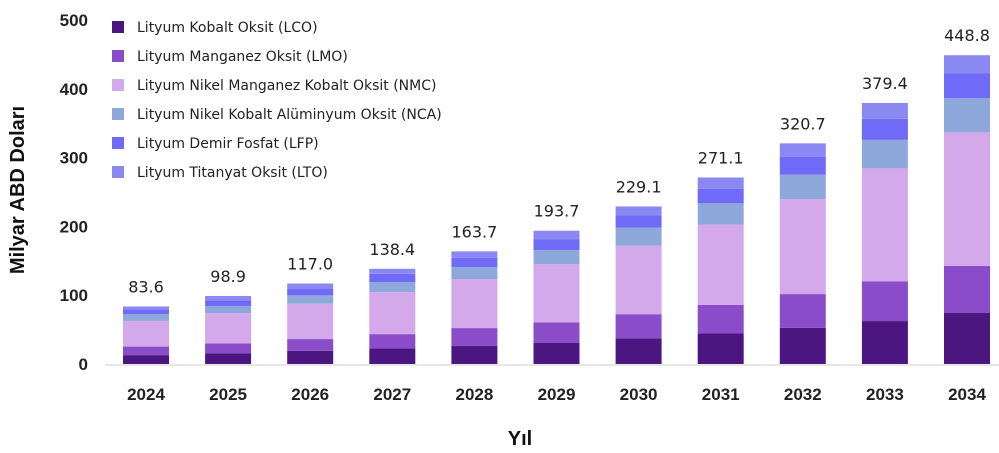 The width and height of the screenshot is (999, 453). I want to click on legend-label: Lityum Demir Fosfat (LFP), so click(228, 144).